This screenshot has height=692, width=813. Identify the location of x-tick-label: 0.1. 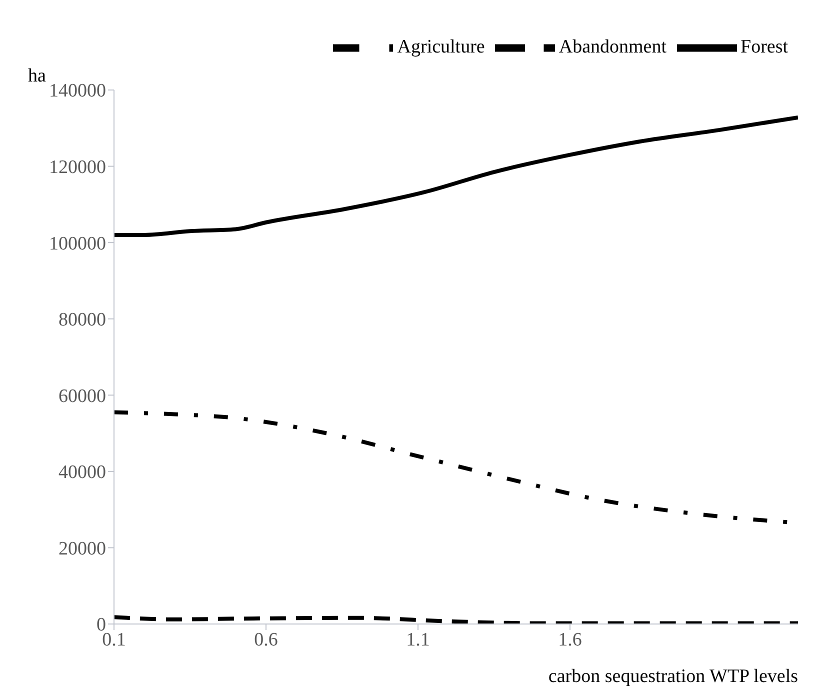
(114, 639).